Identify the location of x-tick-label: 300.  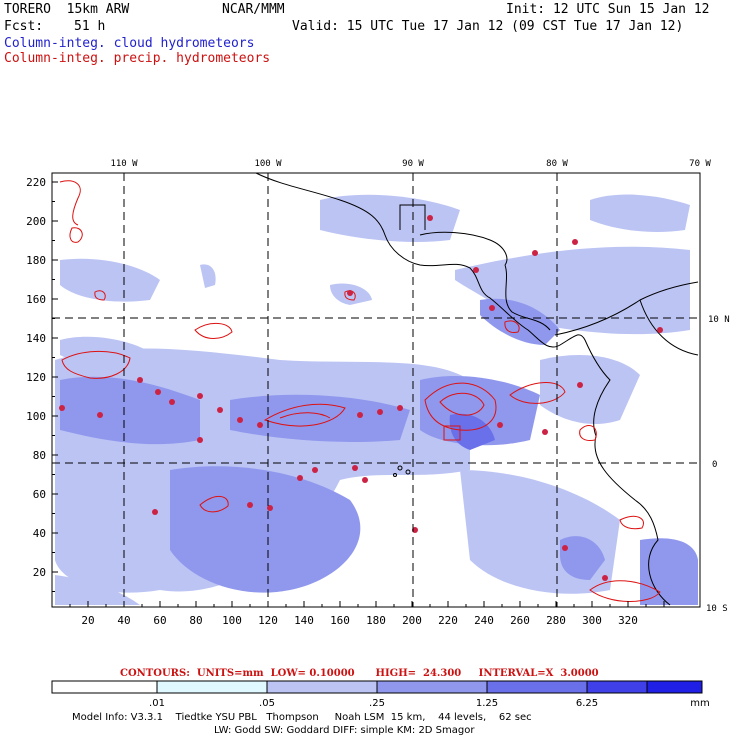
(592, 620).